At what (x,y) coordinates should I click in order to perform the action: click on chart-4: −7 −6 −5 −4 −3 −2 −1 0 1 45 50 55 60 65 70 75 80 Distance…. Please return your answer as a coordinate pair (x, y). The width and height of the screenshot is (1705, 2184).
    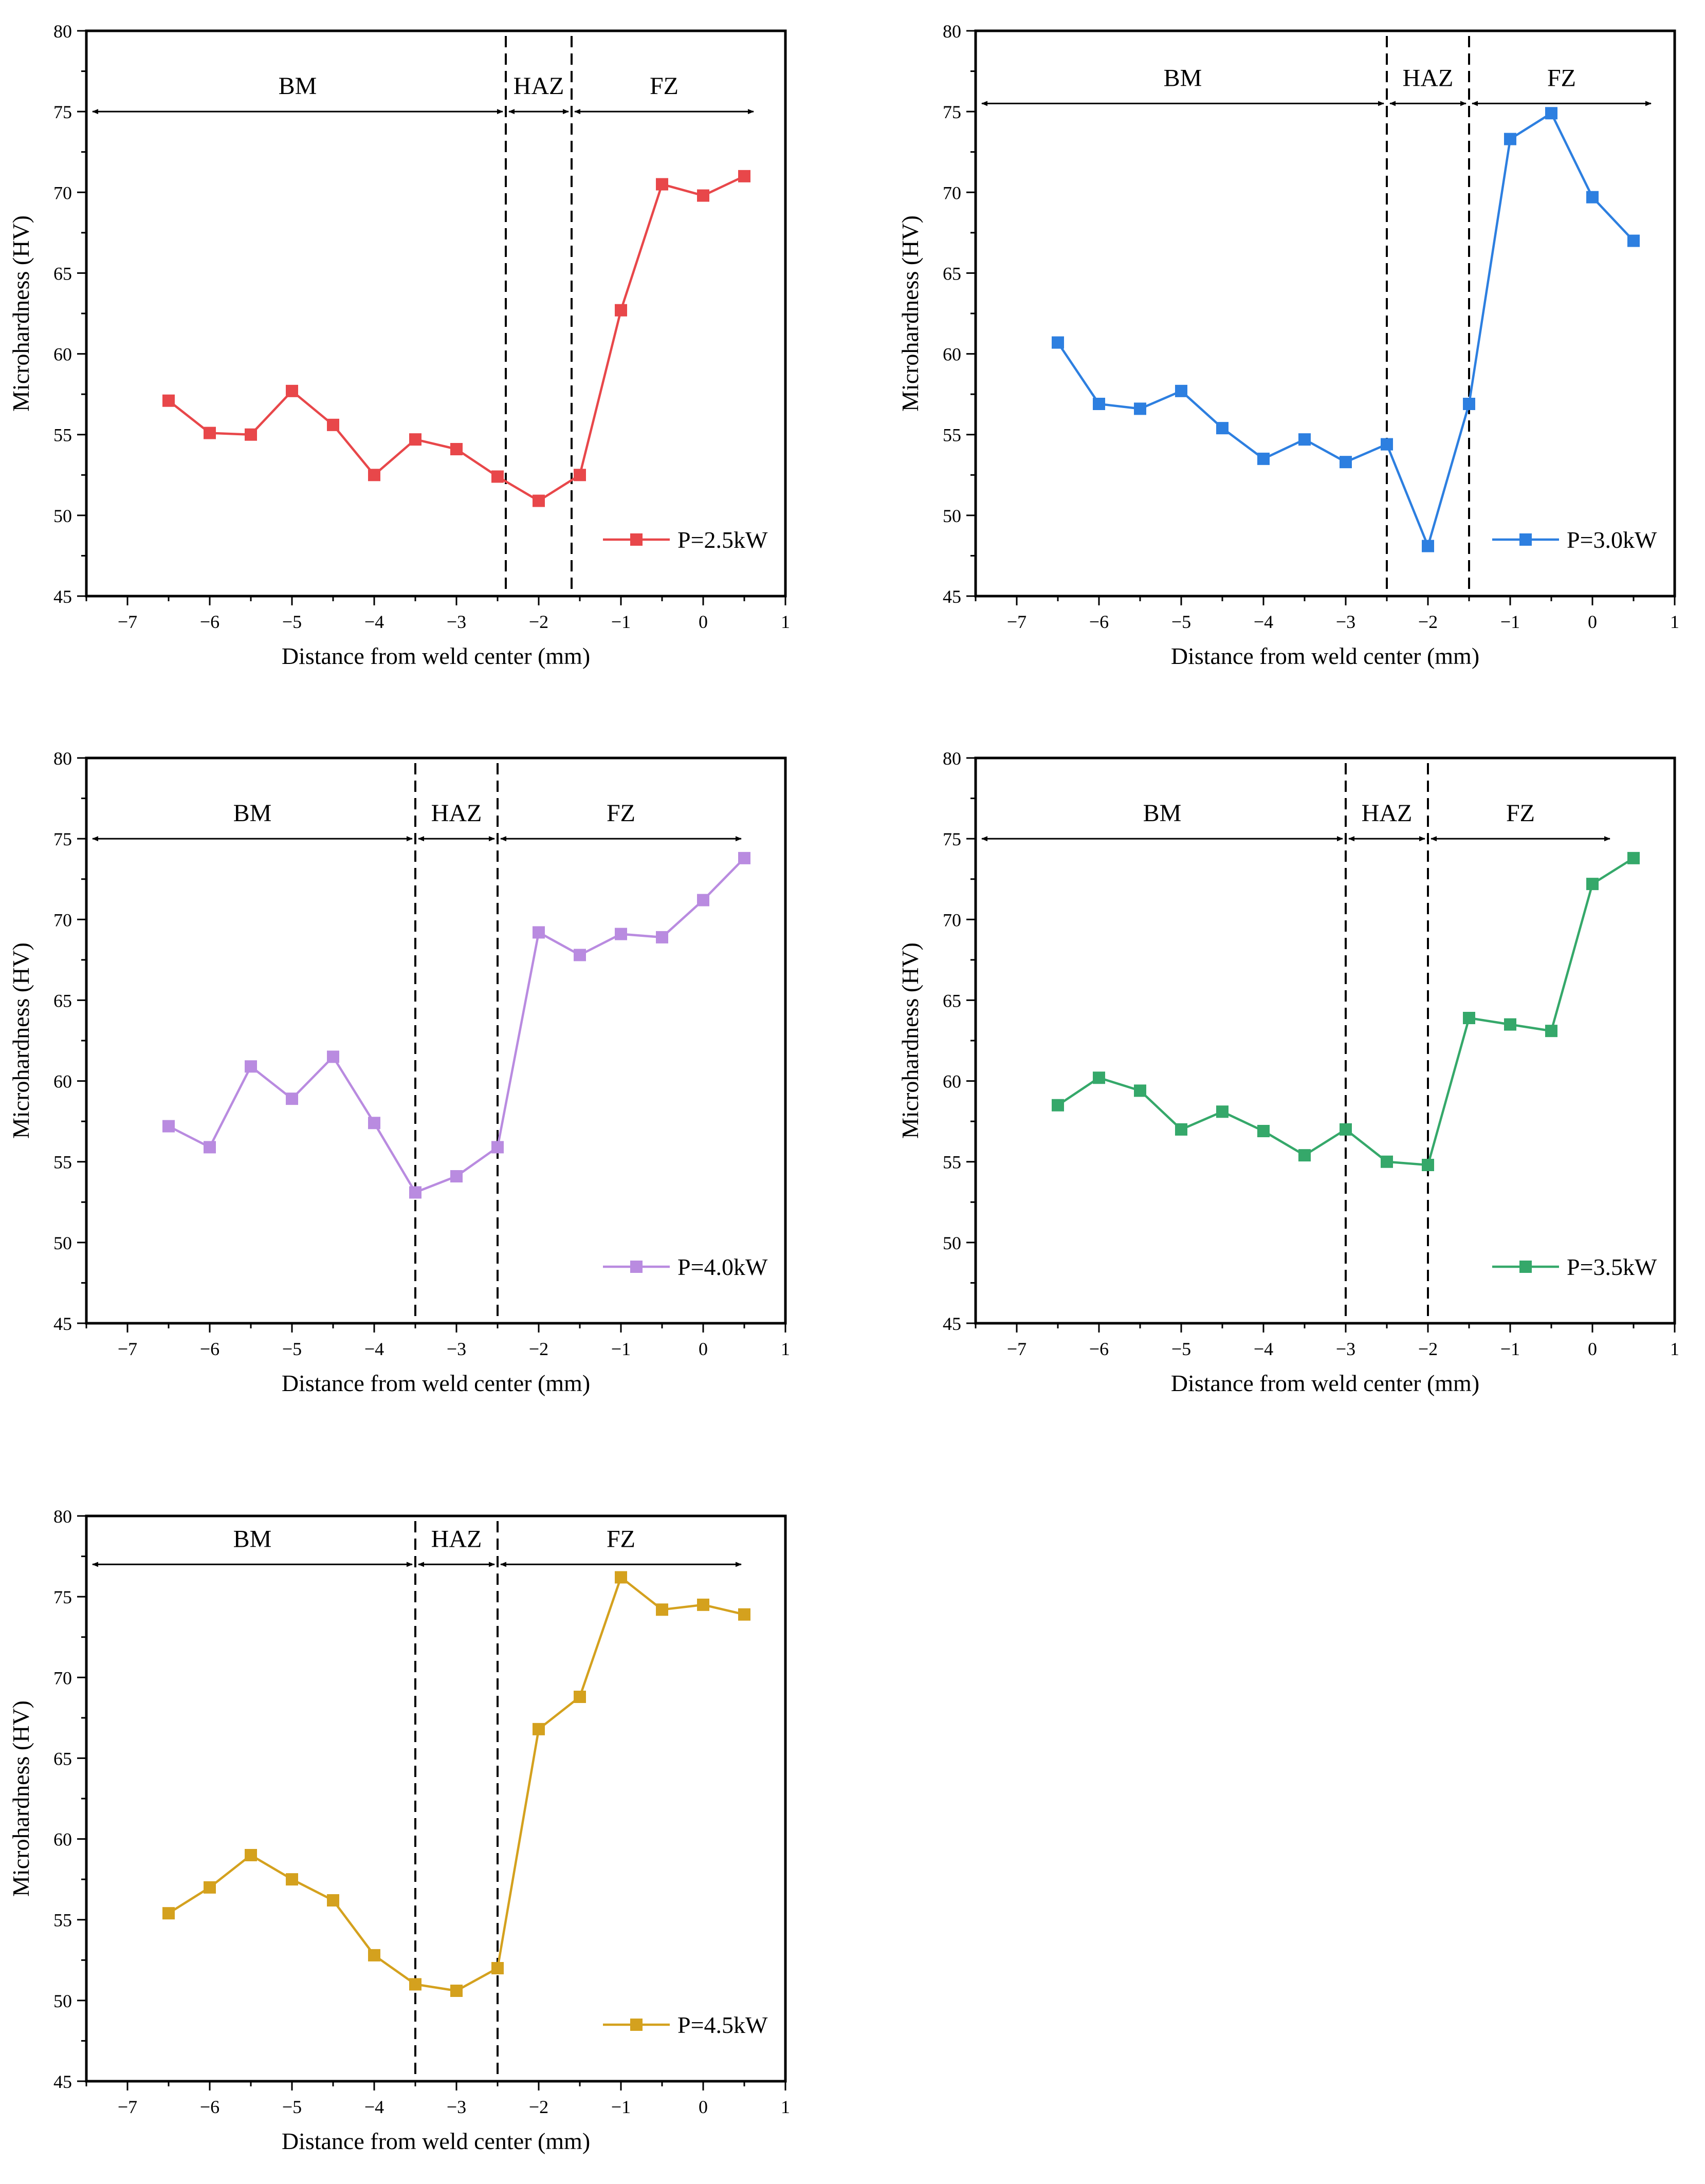
    Looking at the image, I should click on (1288, 1072).